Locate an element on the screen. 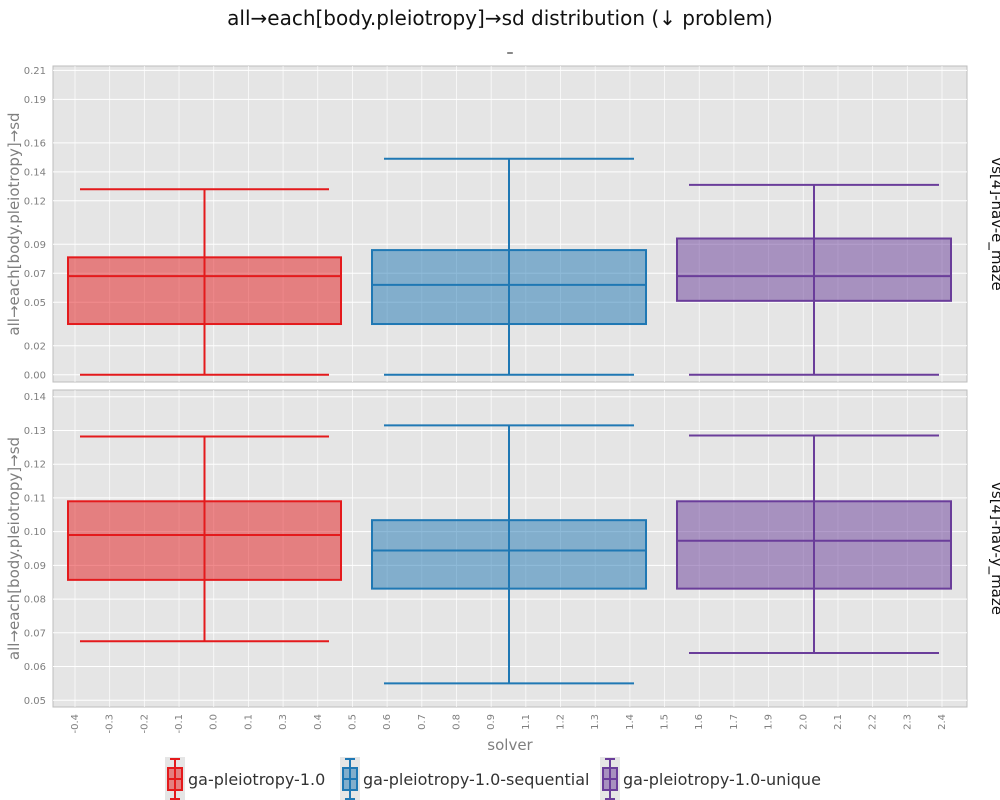 The image size is (1000, 800). x-tick-label: 0.9 is located at coordinates (491, 722).